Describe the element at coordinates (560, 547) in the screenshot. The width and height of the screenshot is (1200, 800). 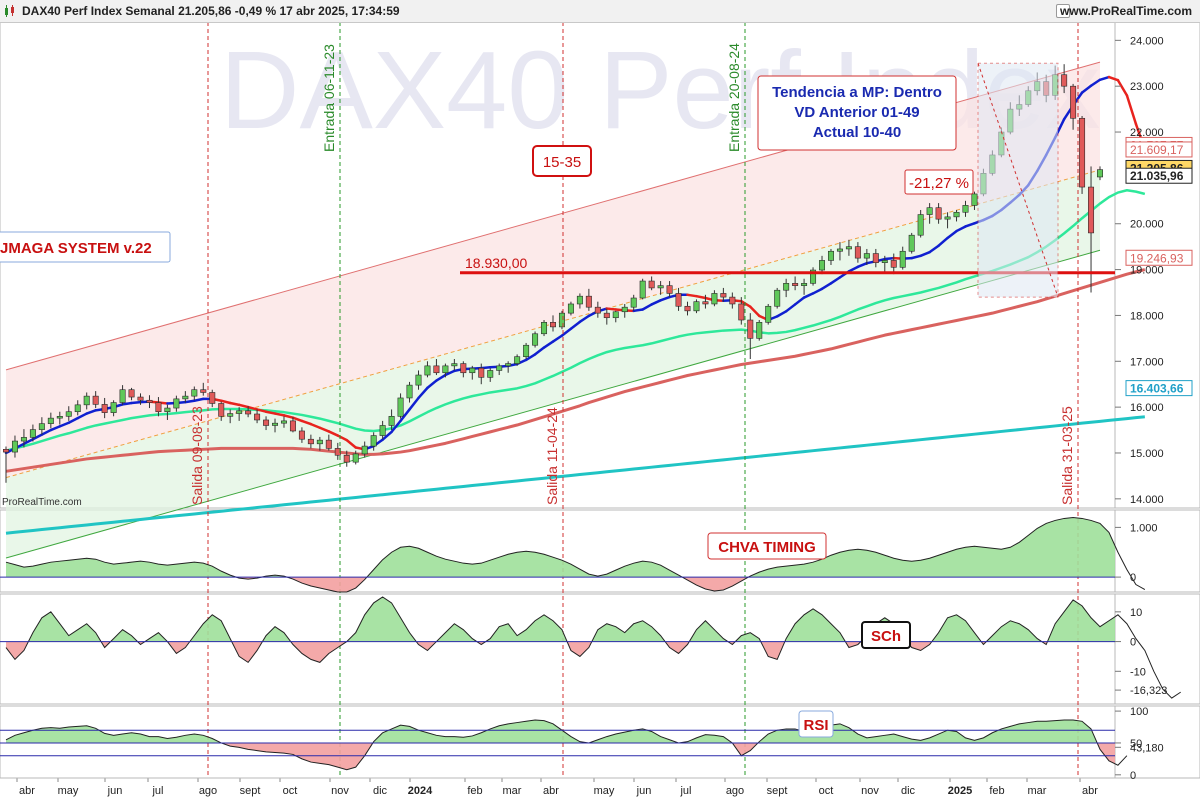
I see `chva-area-positive` at that location.